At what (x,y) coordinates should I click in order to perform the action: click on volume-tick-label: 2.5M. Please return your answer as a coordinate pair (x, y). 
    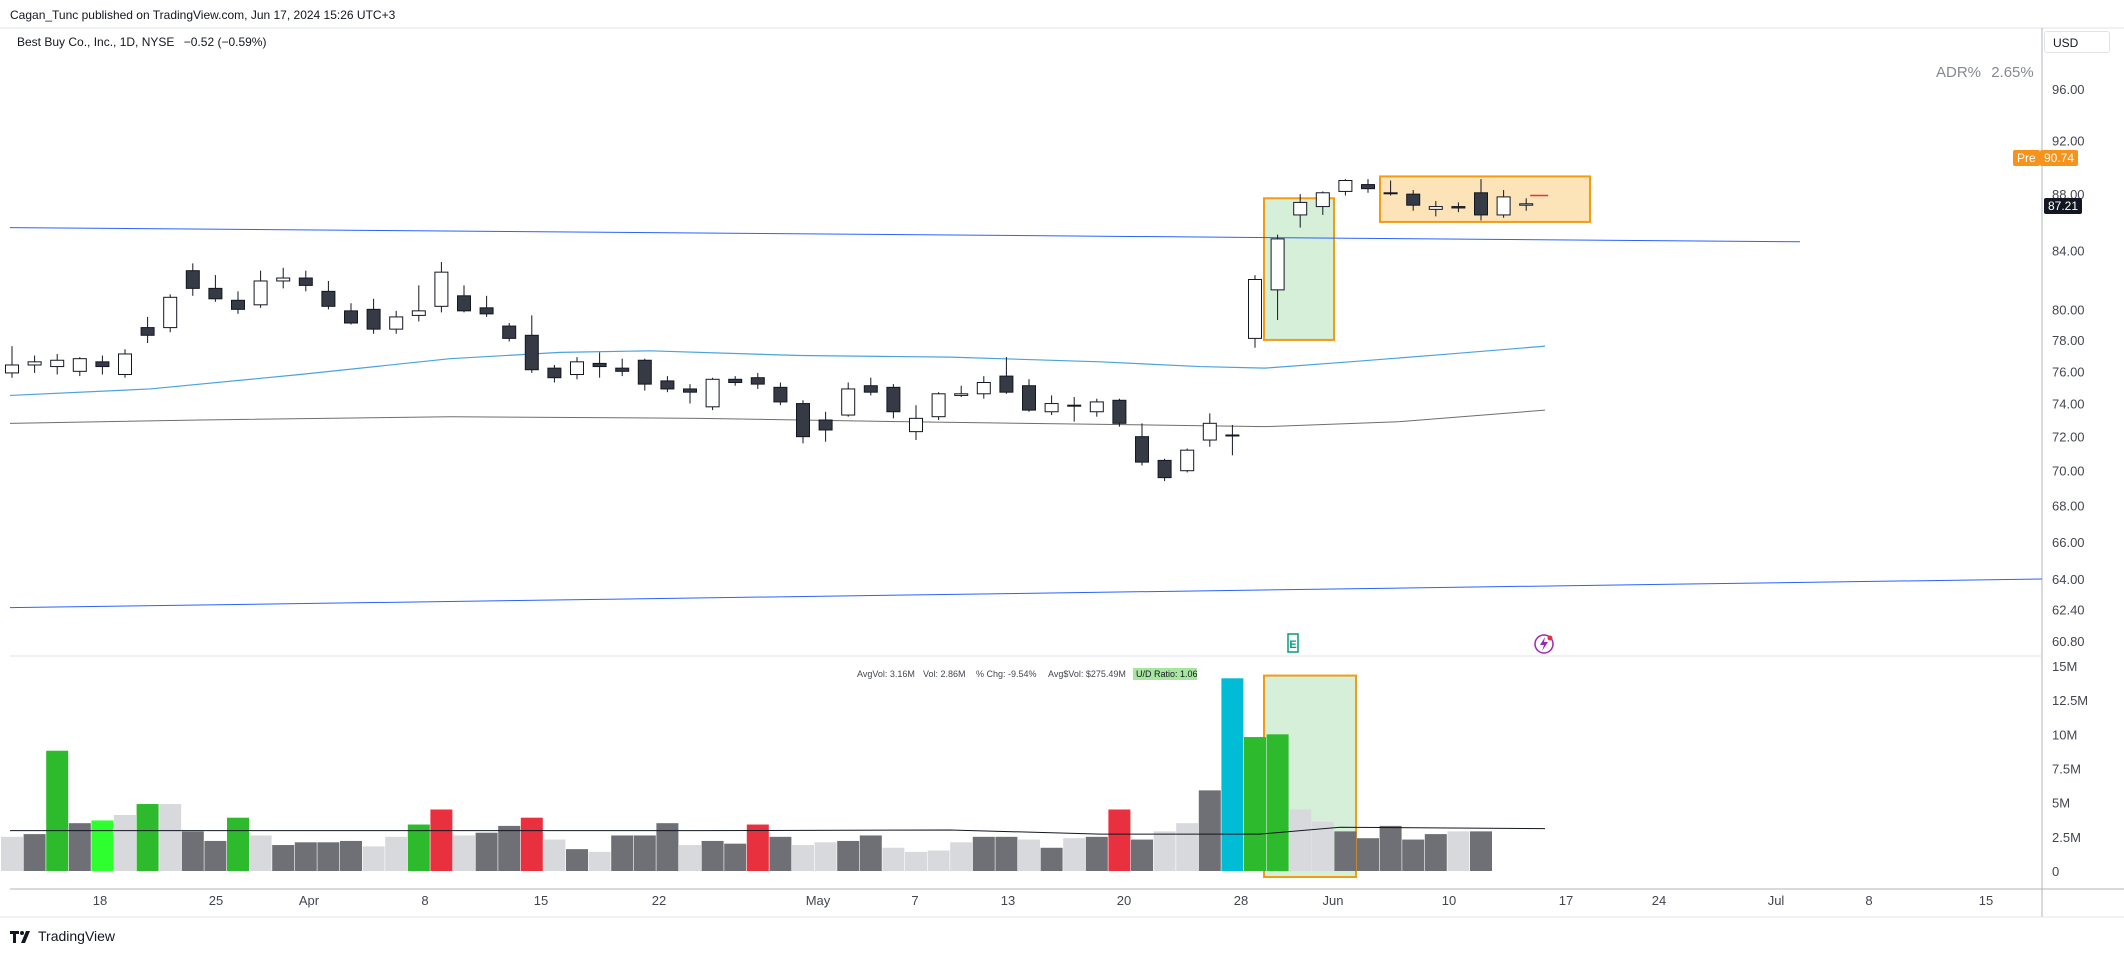
    Looking at the image, I should click on (2066, 837).